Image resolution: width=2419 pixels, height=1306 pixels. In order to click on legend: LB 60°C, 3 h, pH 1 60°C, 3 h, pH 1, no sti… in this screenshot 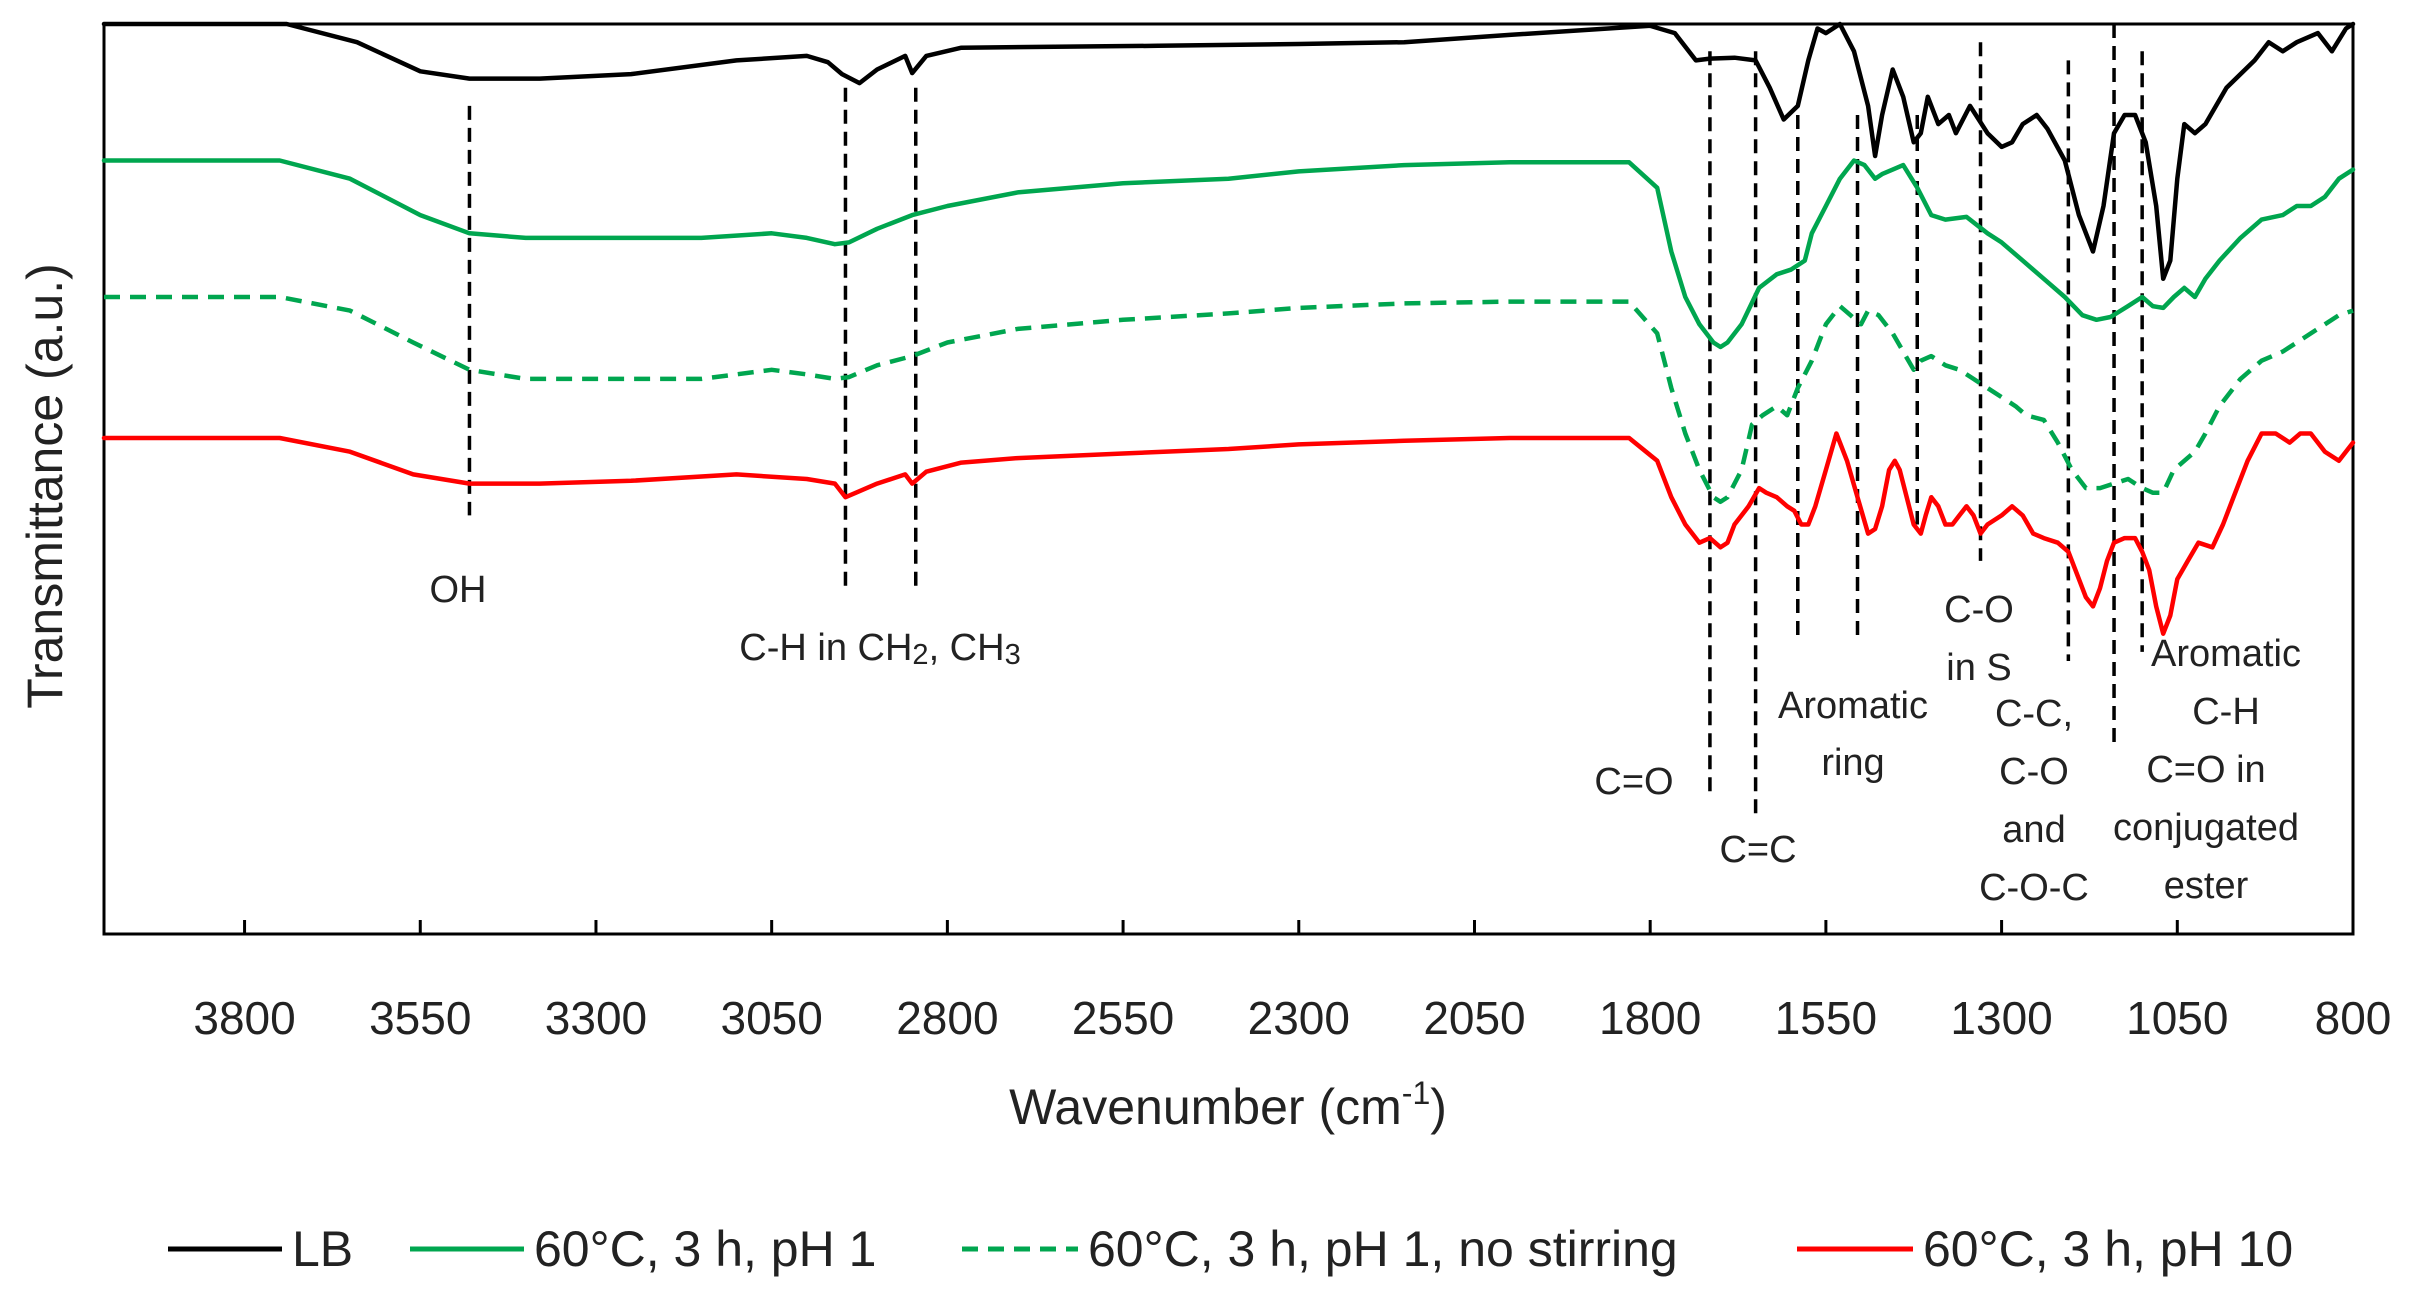, I will do `click(1230, 1249)`.